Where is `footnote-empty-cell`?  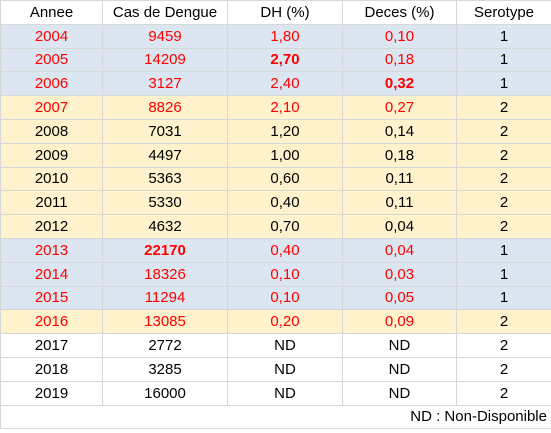
footnote-empty-cell is located at coordinates (171, 417).